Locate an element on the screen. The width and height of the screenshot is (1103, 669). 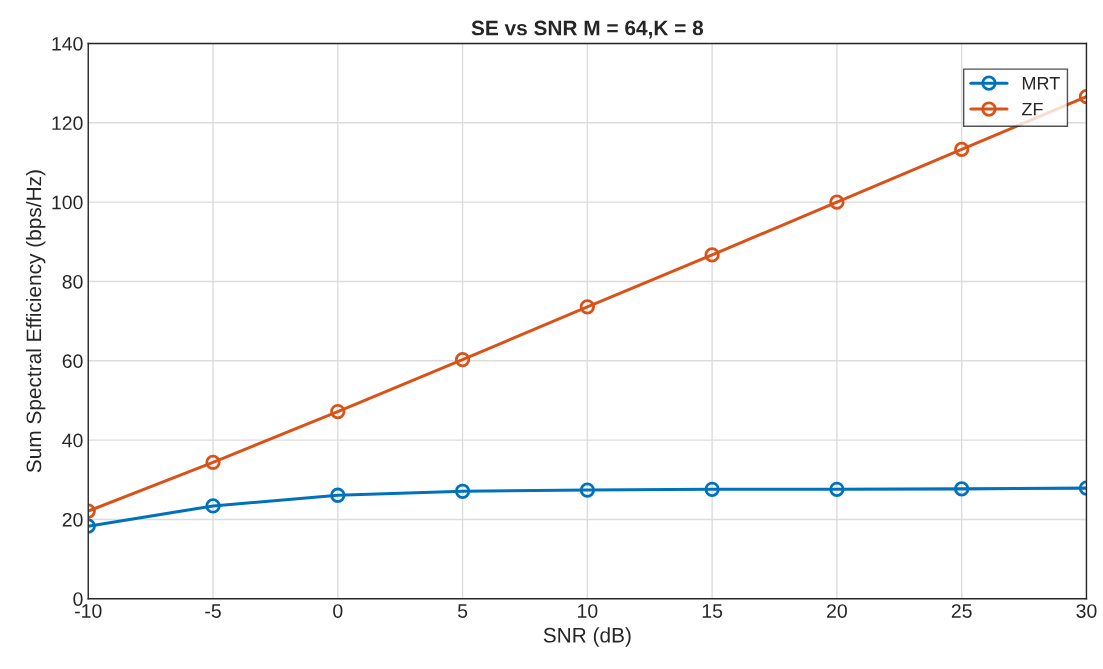
y-tick-label: 0 is located at coordinates (78, 599).